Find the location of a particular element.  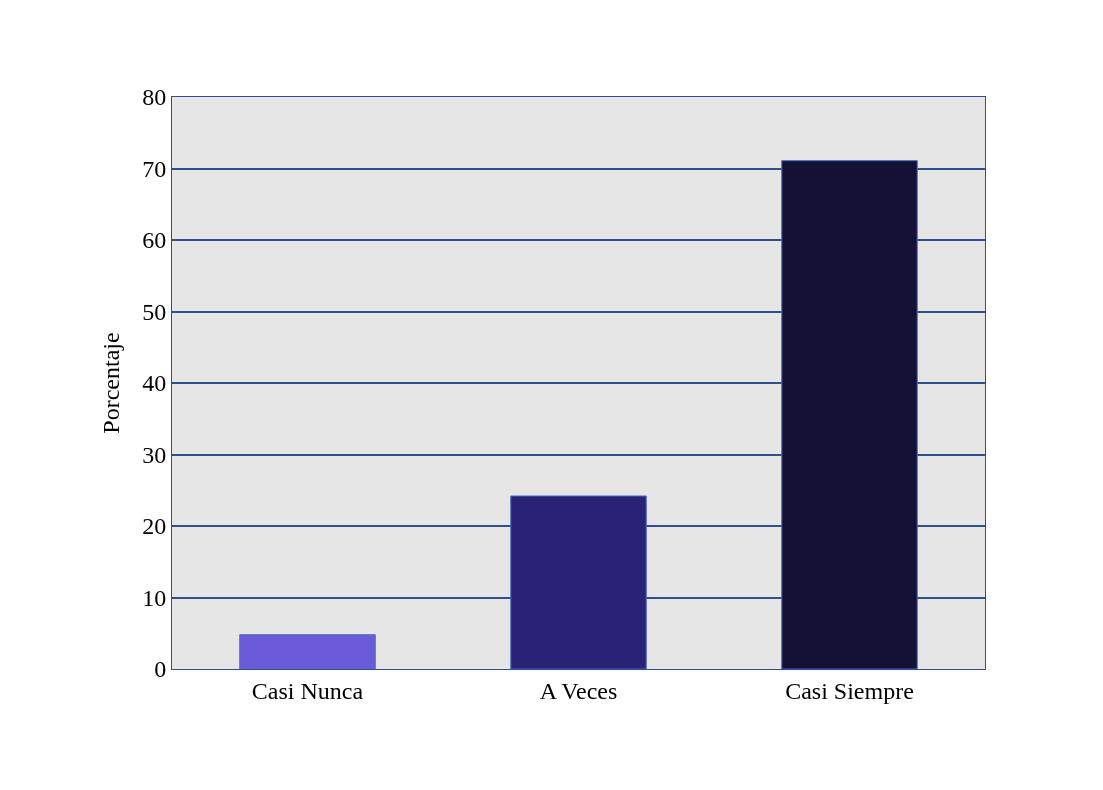

y-axis-title: Porcentaje is located at coordinates (111, 383).